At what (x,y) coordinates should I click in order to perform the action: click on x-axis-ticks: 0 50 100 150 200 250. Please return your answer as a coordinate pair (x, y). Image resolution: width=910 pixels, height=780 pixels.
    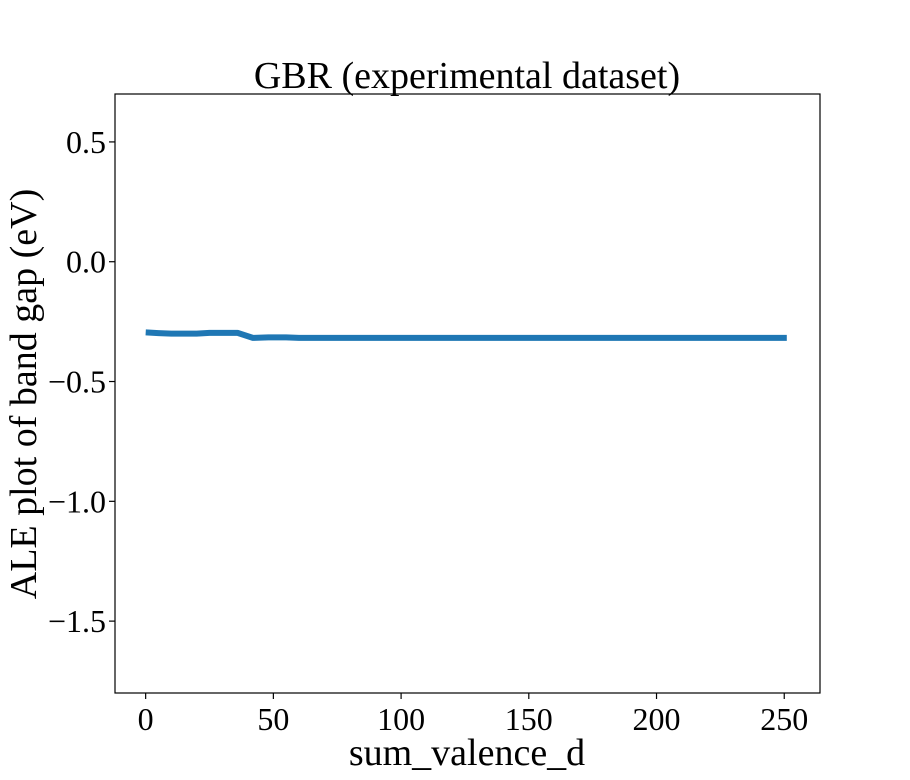
    Looking at the image, I should click on (473, 715).